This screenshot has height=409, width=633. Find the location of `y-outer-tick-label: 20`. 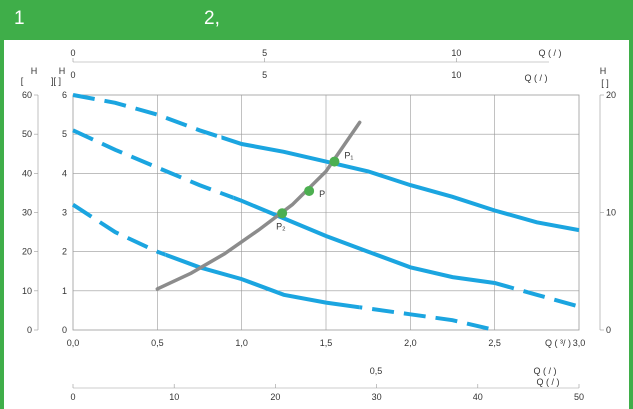

y-outer-tick-label: 20 is located at coordinates (27, 252).